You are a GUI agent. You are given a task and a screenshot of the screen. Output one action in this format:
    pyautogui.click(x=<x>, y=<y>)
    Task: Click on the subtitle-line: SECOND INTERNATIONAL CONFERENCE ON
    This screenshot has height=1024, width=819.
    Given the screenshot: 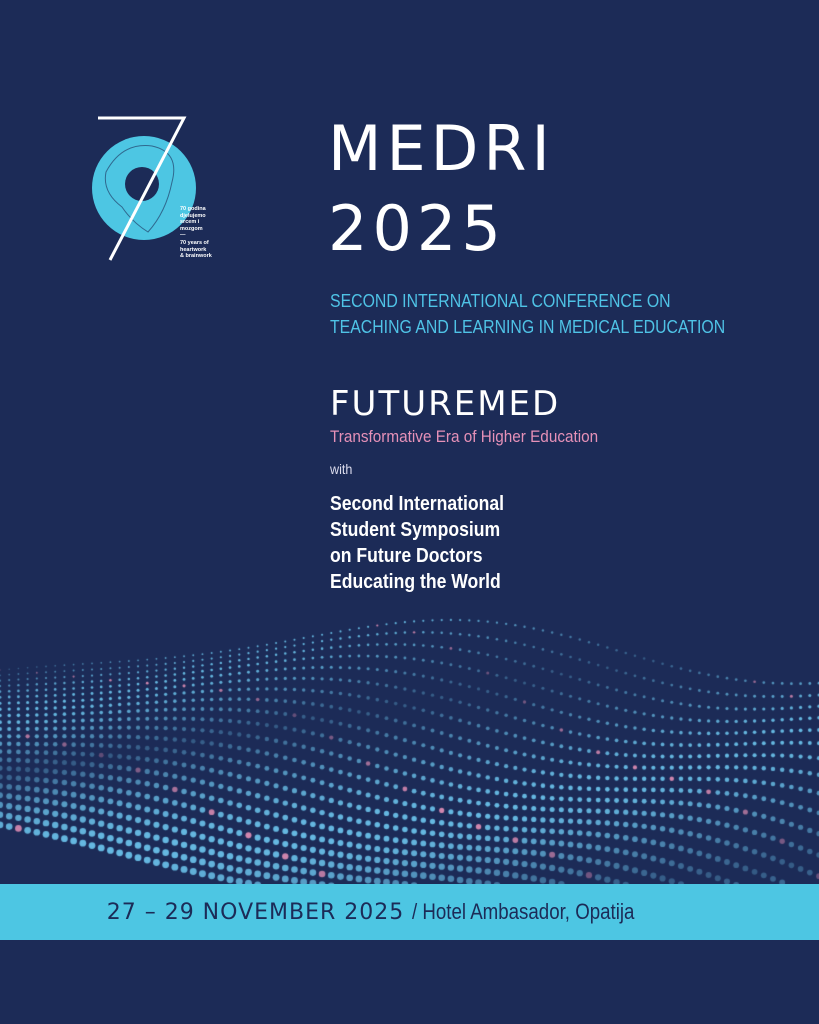 What is the action you would take?
    pyautogui.click(x=500, y=301)
    